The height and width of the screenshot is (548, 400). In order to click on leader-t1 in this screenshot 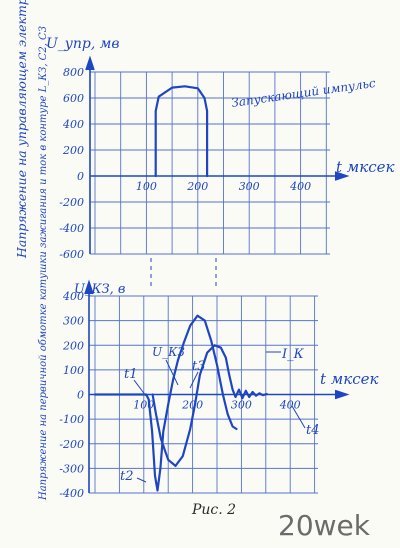, I will do `click(140, 388)`.